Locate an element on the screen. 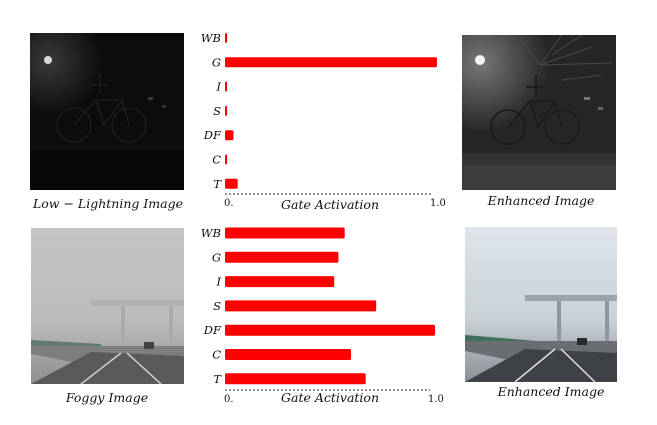 This screenshot has width=657, height=425. low-light-output-caption: Enhanced Image is located at coordinates (541, 200).